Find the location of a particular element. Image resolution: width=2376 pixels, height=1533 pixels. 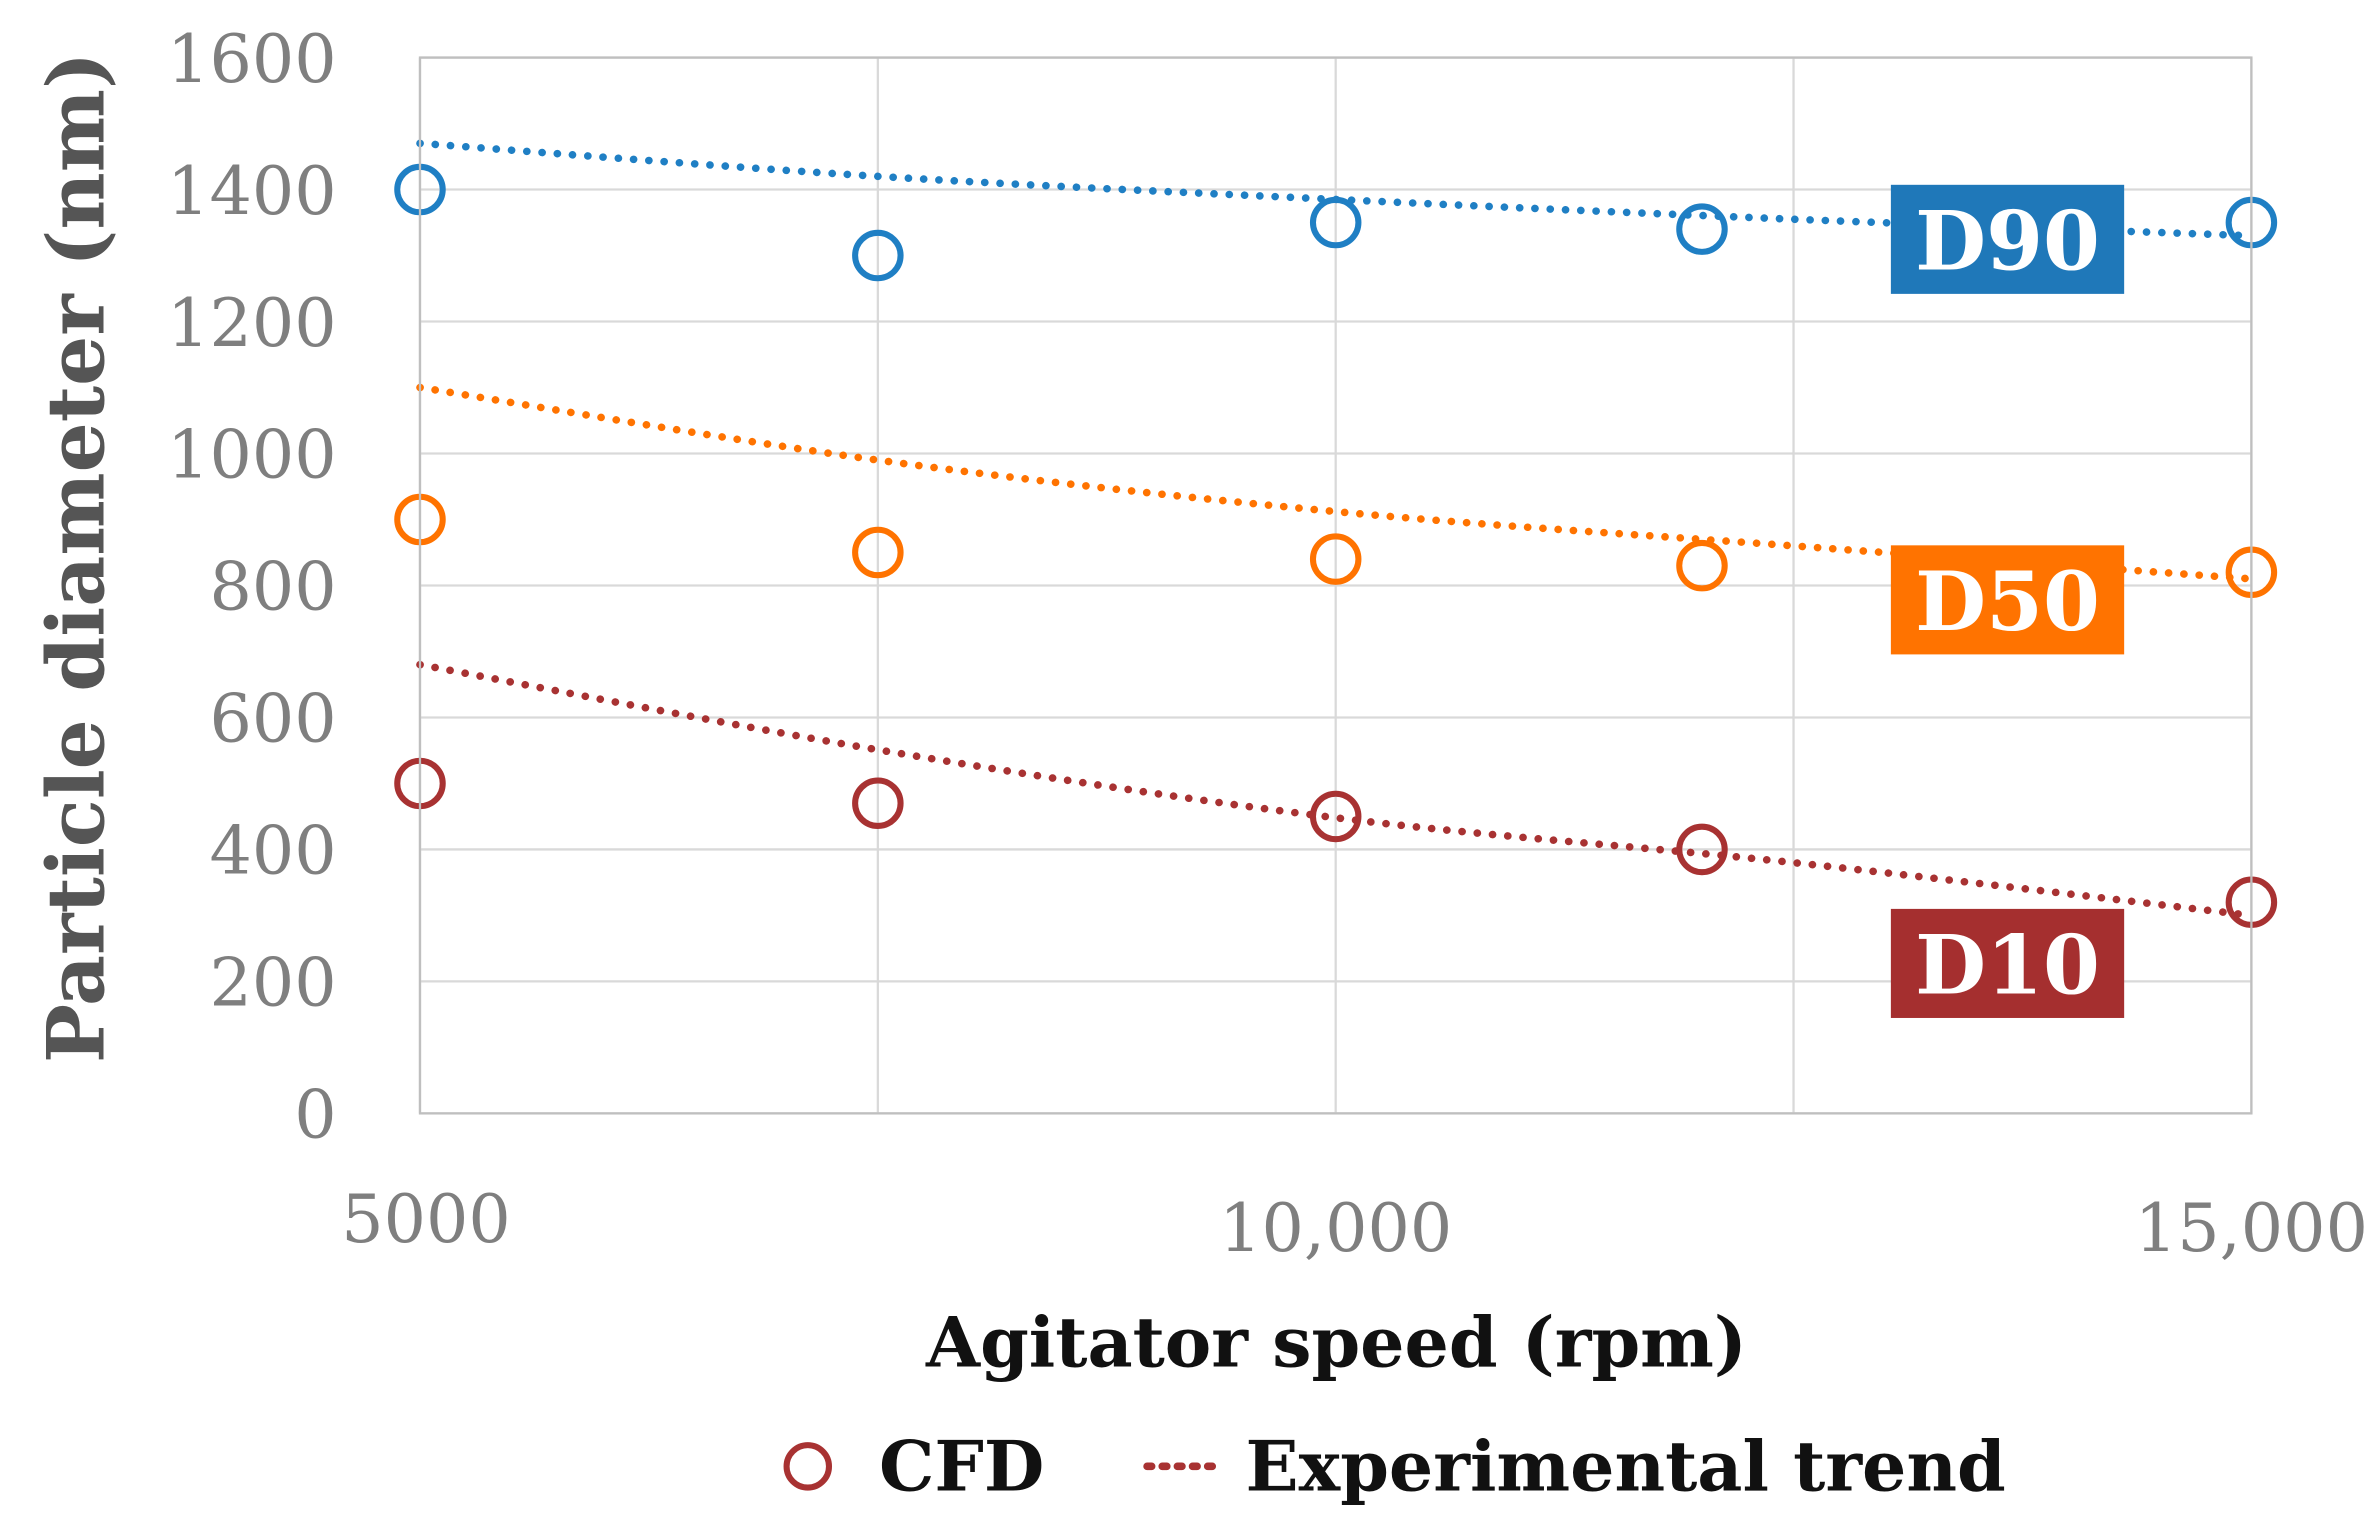

series-labels: D90 D50 D10 is located at coordinates (2007, 601).